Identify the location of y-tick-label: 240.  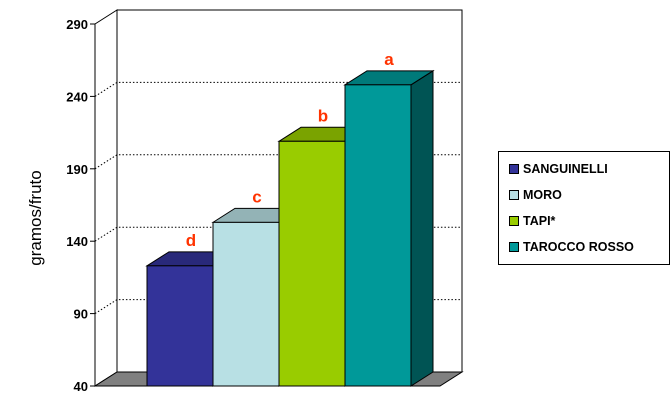
(77, 96).